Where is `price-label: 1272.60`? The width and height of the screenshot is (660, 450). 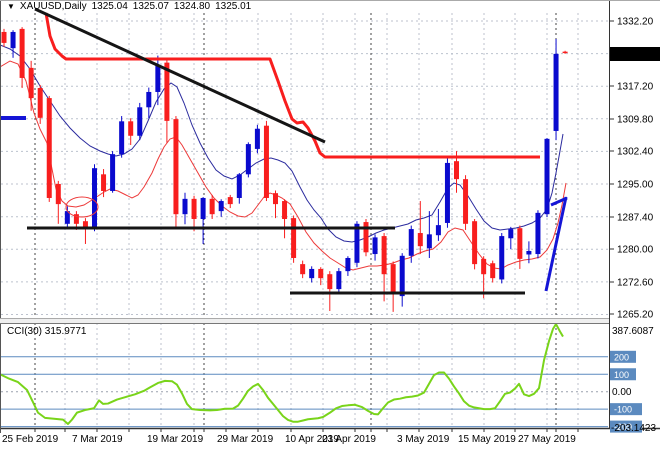
price-label: 1272.60 is located at coordinates (635, 283).